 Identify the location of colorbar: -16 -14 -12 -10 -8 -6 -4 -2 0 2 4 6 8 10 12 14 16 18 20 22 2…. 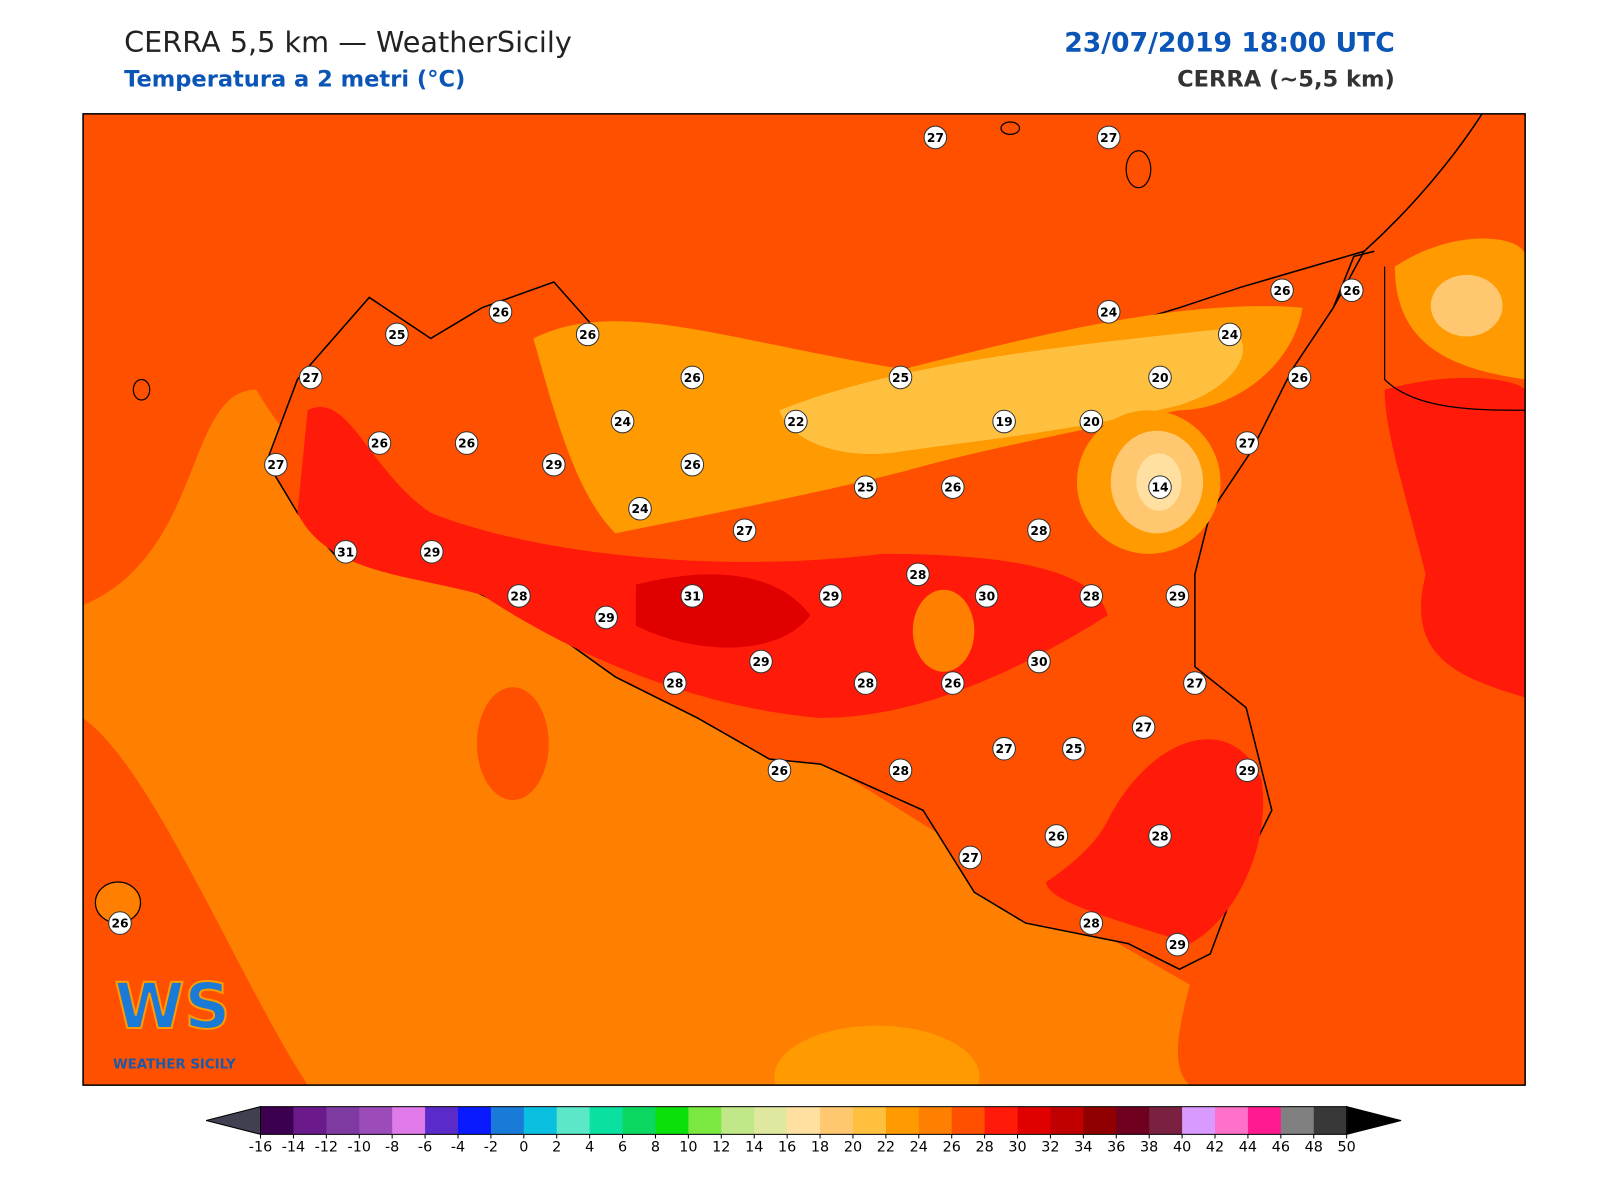
(804, 1131).